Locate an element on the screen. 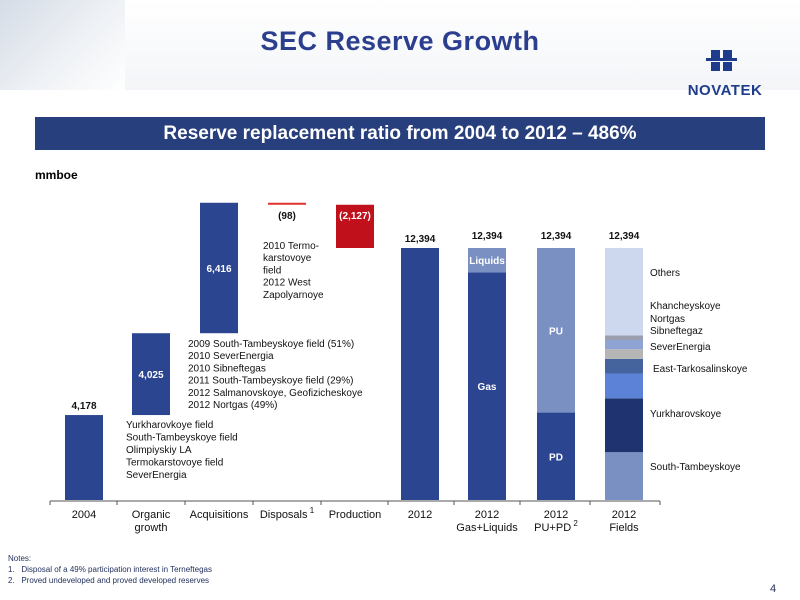 Image resolution: width=800 pixels, height=600 pixels. page-title: SEC Reserve Growth is located at coordinates (400, 41).